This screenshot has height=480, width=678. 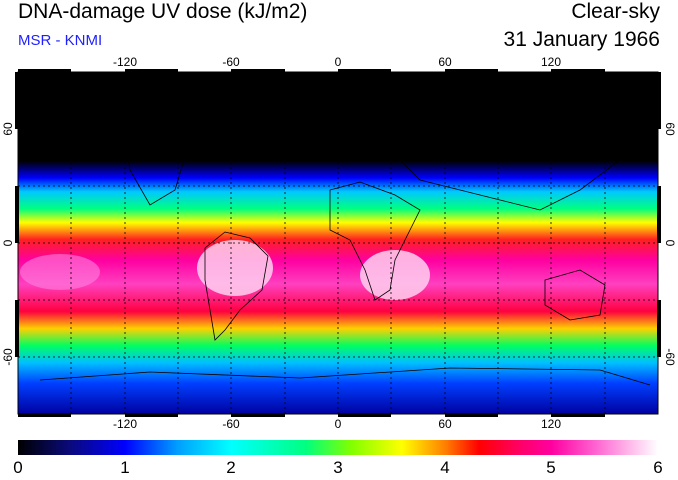 I want to click on sky-condition: Clear-sky, so click(x=615, y=11).